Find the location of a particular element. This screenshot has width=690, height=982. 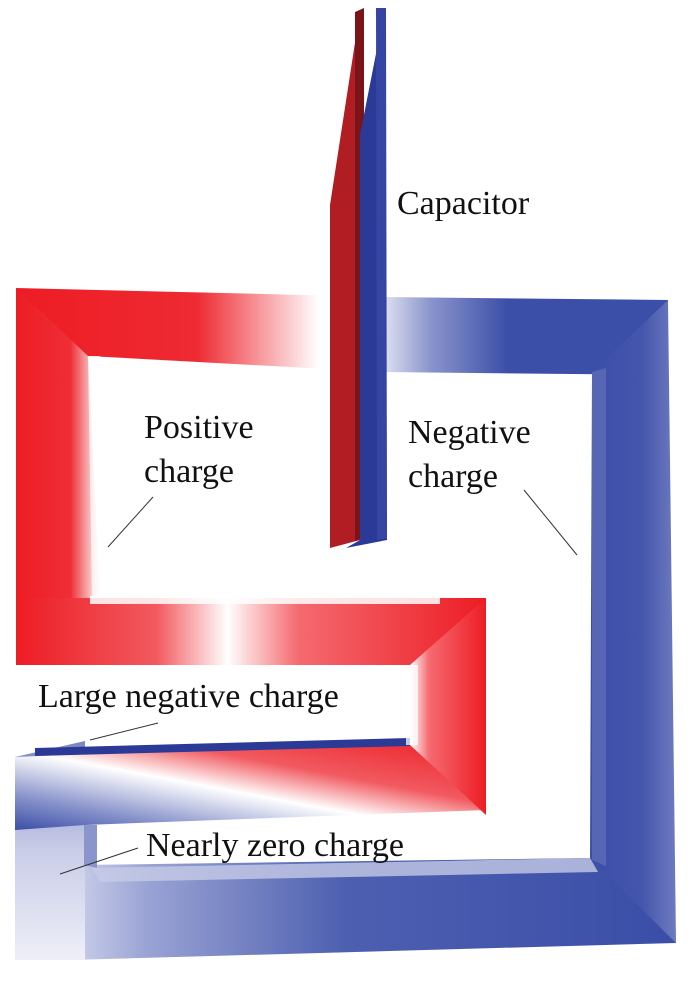

leader-positive is located at coordinates (130, 522).